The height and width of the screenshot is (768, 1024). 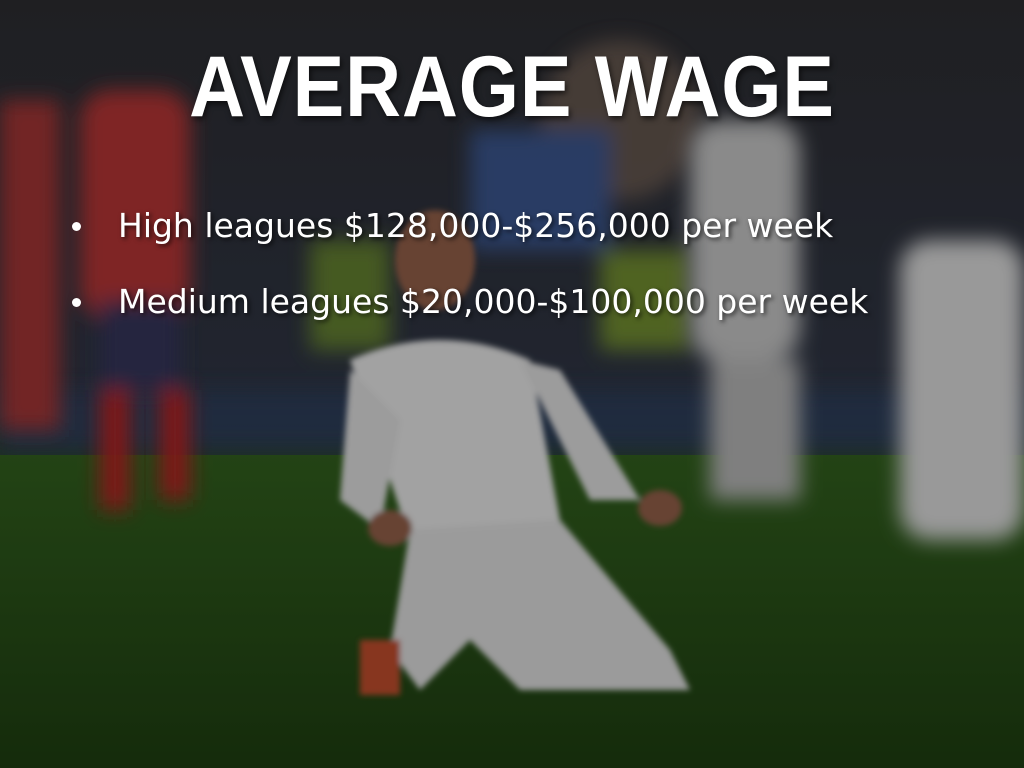 I want to click on slide-title: AVERAGE WAGE, so click(x=512, y=87).